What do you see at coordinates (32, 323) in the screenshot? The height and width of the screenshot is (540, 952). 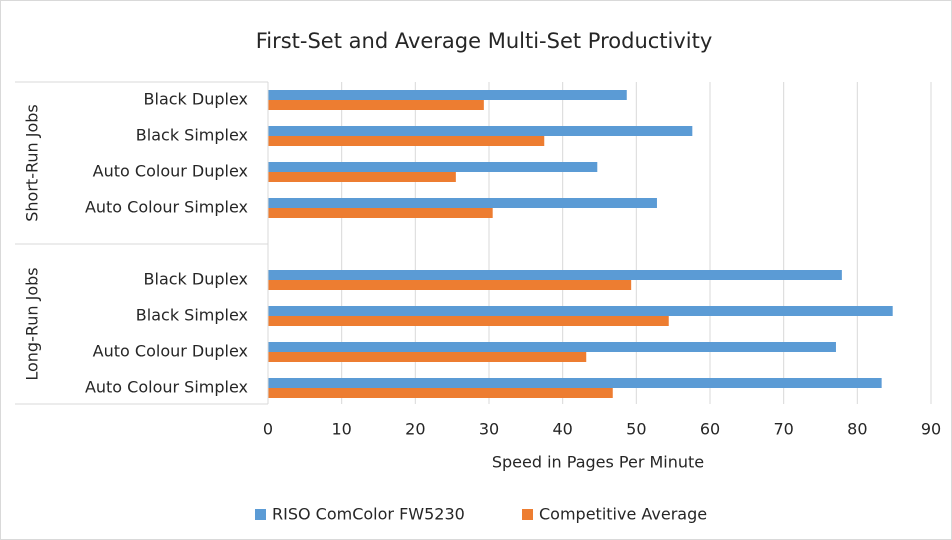 I see `group-label: Long-Run Jobs` at bounding box center [32, 323].